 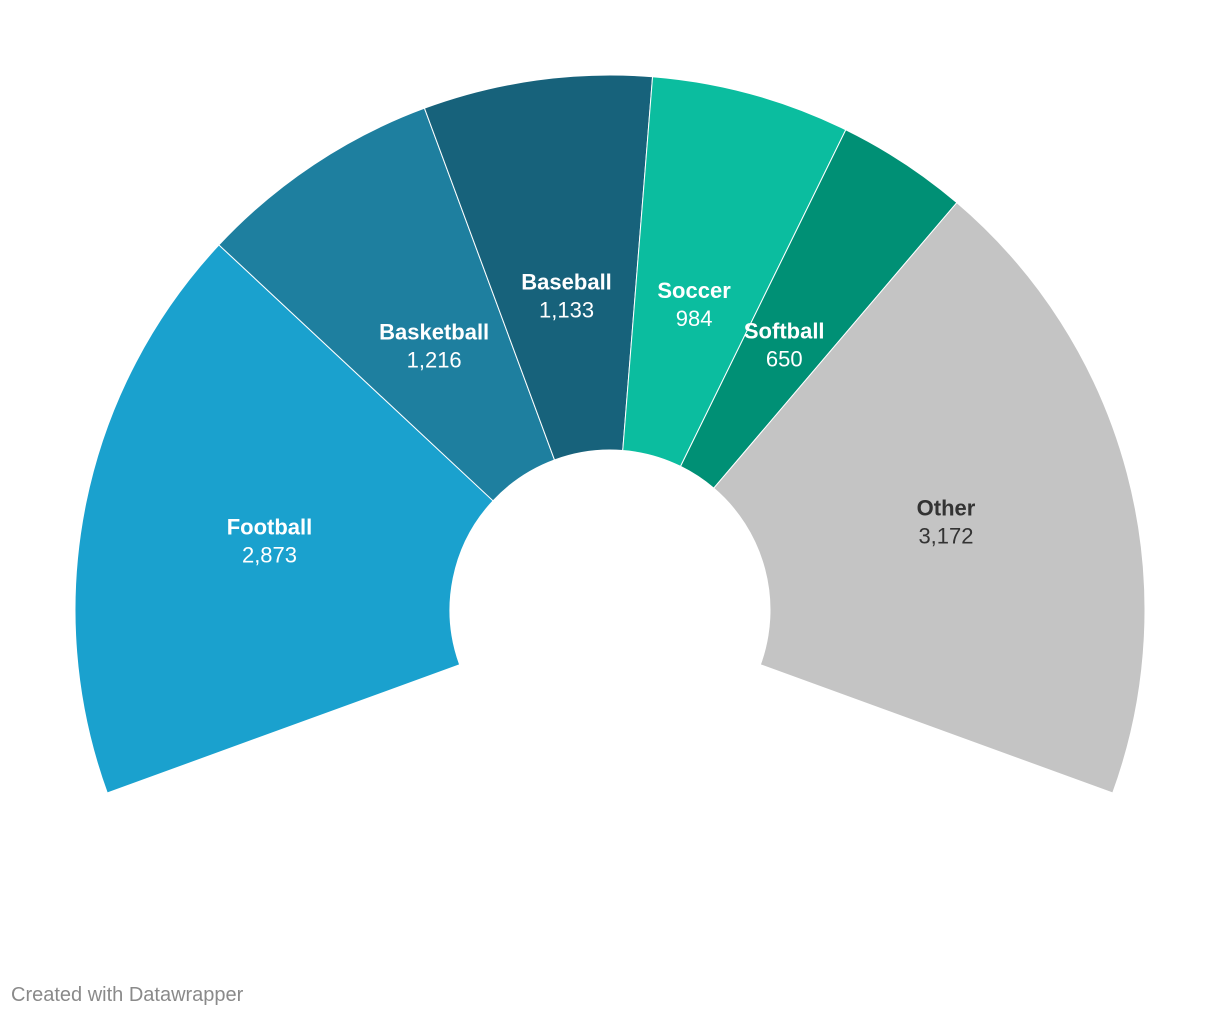 What do you see at coordinates (694, 290) in the screenshot?
I see `slice-label-soccer: Soccer` at bounding box center [694, 290].